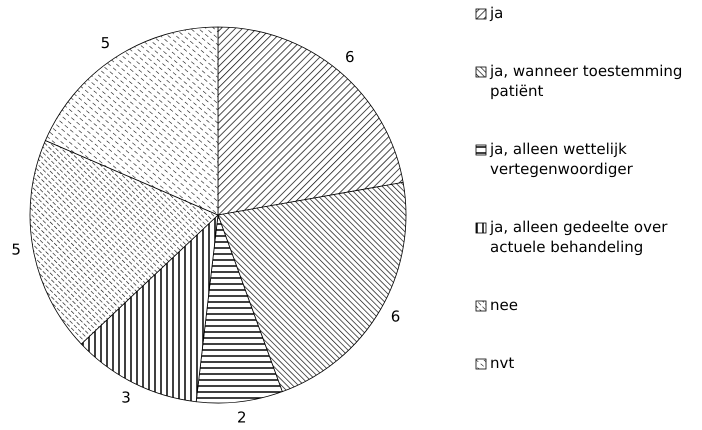  I want to click on legend-label: ja, alleen wettelijk vertegenwoordiger, so click(561, 159).